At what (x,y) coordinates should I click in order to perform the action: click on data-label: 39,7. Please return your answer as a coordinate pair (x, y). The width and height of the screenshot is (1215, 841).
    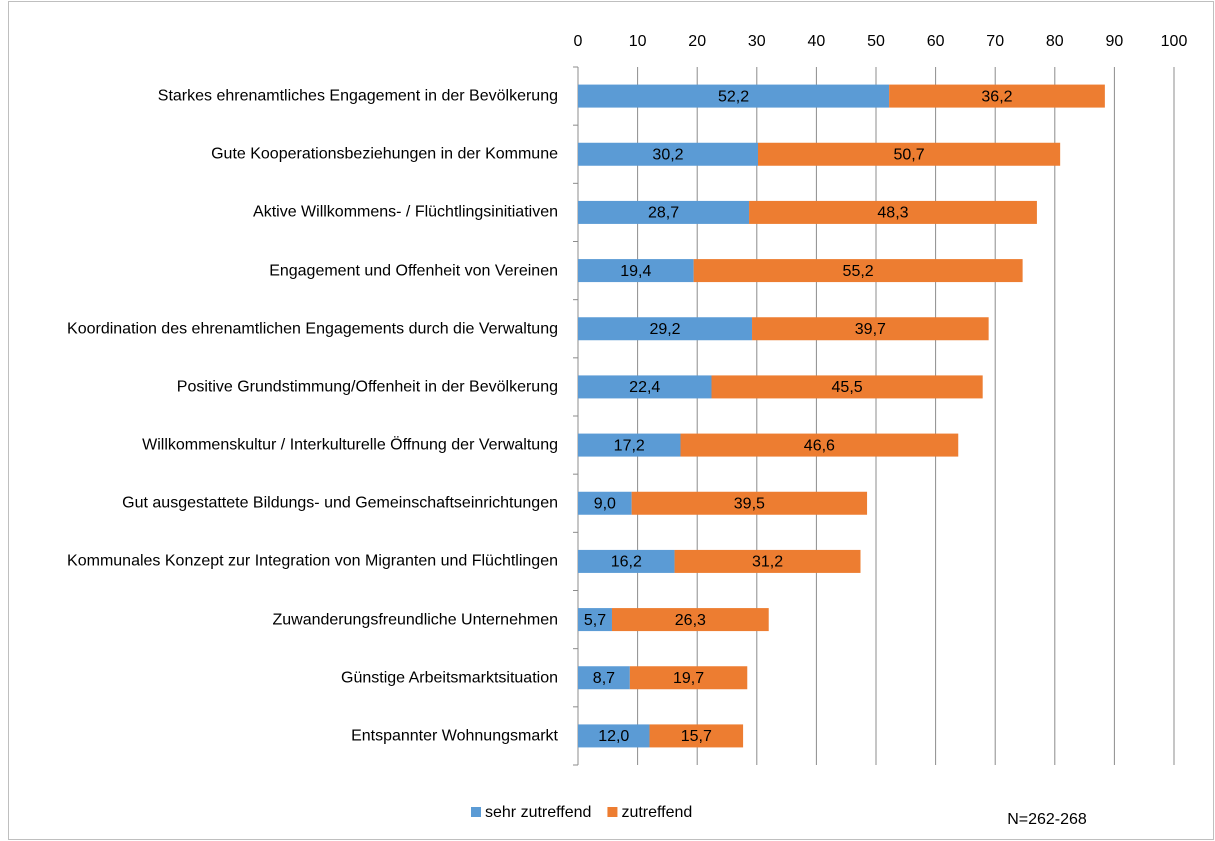
    Looking at the image, I should click on (870, 329).